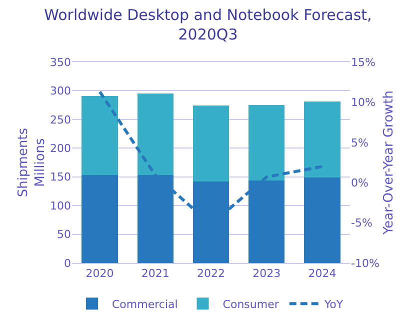  What do you see at coordinates (145, 304) in the screenshot?
I see `legend-label: Commercial` at bounding box center [145, 304].